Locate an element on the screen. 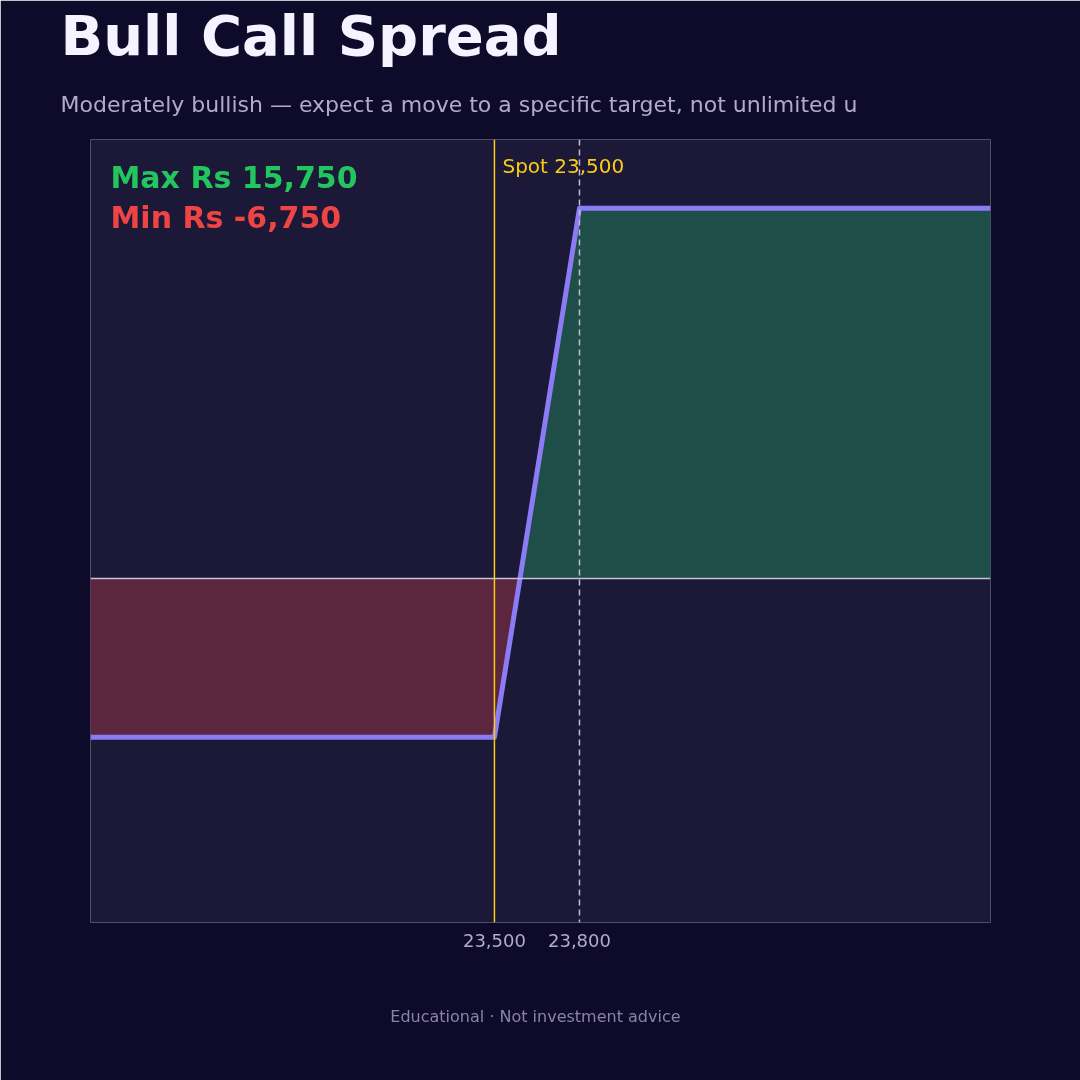  chart-title: Bull Call Spread is located at coordinates (311, 35).